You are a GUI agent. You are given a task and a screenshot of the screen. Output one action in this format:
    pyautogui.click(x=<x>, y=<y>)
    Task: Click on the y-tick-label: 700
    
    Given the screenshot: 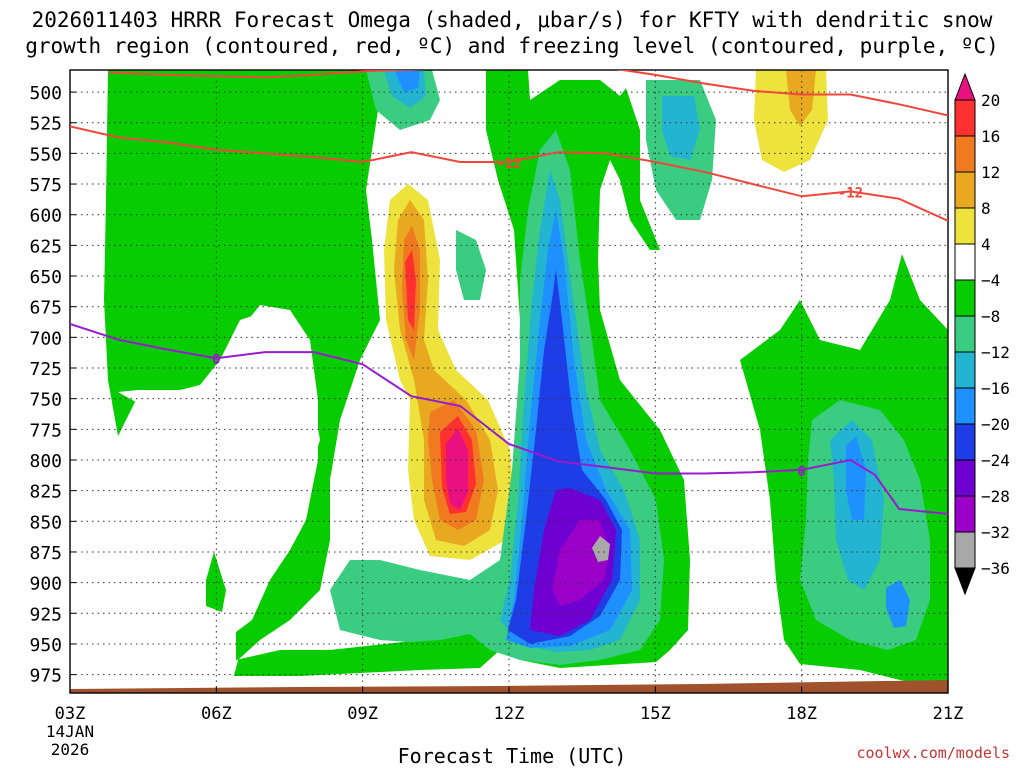 What is the action you would take?
    pyautogui.click(x=45, y=338)
    